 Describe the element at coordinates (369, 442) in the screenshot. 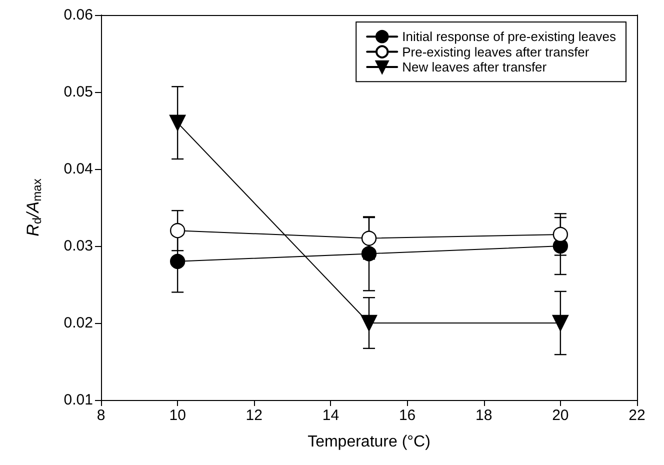

I see `x-axis-title: Temperature (°C)` at that location.